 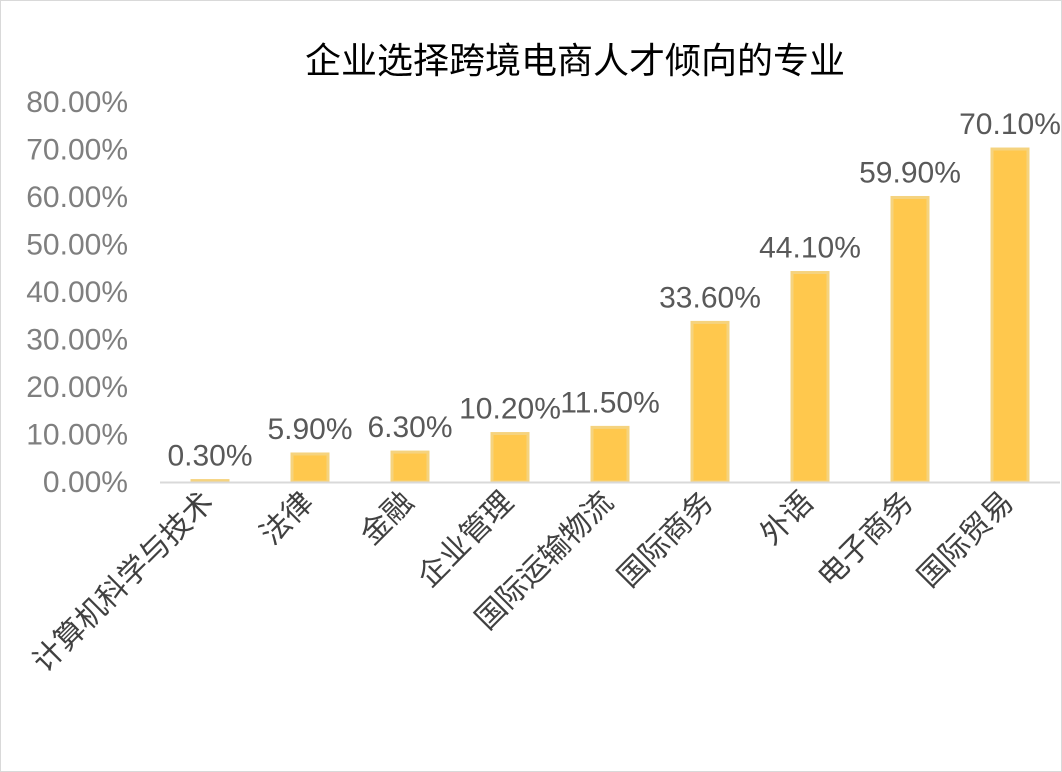 What do you see at coordinates (910, 172) in the screenshot?
I see `data-label: 59.90%` at bounding box center [910, 172].